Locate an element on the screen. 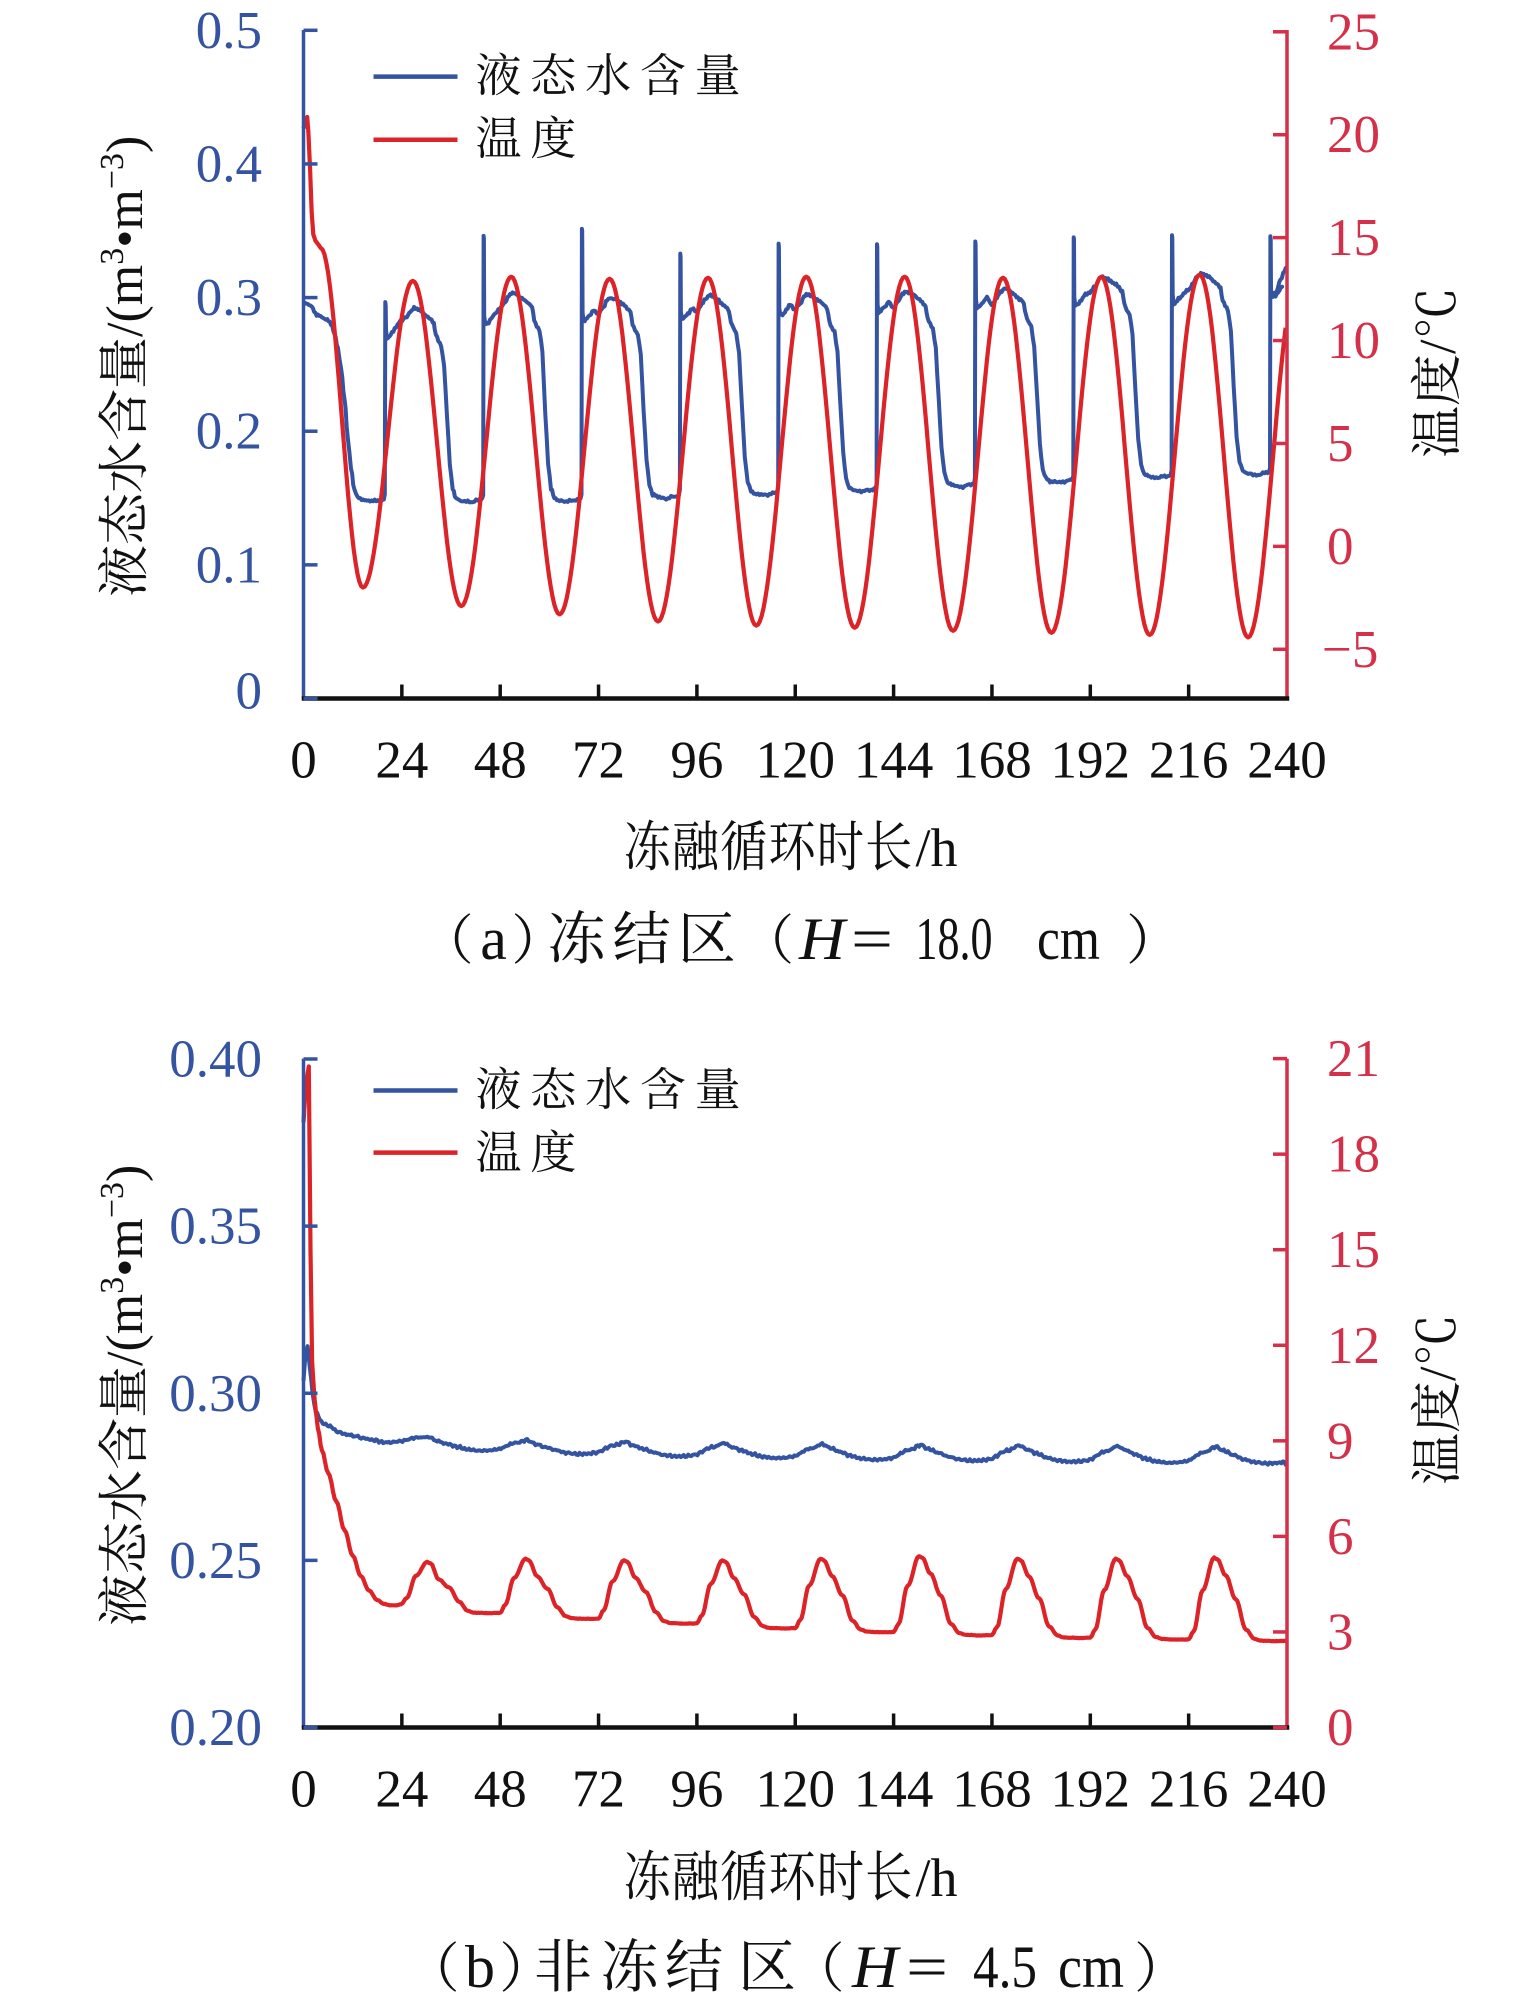 Image resolution: width=1535 pixels, height=2010 pixels. svg-text: 0.2 is located at coordinates (229, 432).